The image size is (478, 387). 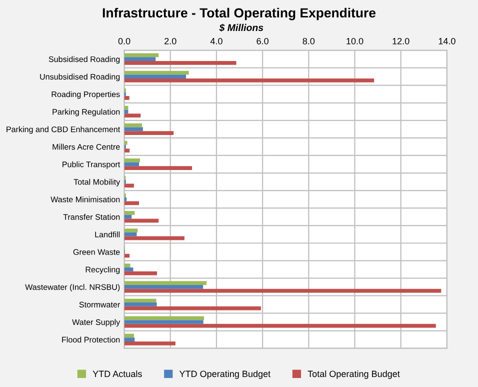 I want to click on x-tick-label: 14.0, so click(x=447, y=41).